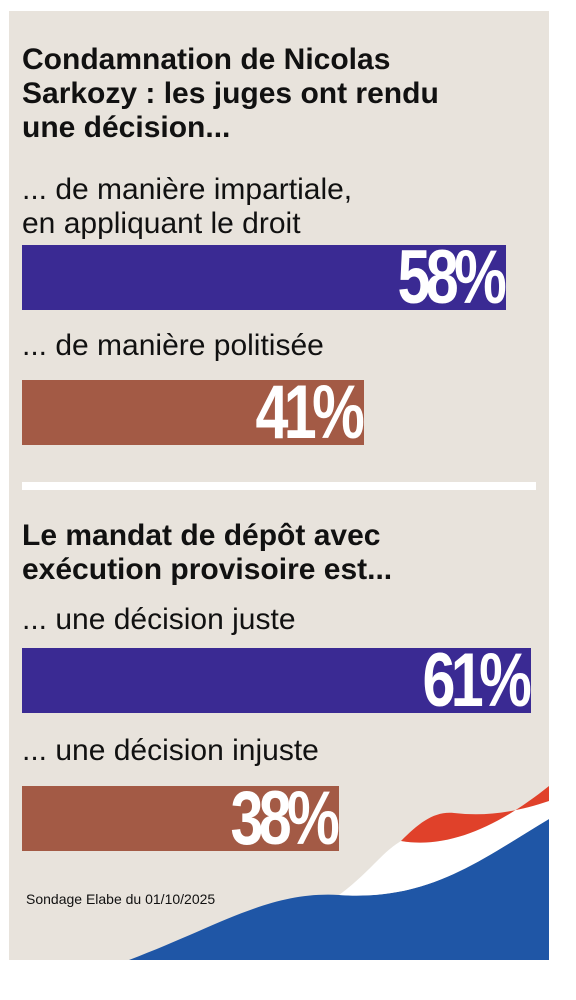 The image size is (576, 1000). Describe the element at coordinates (451, 277) in the screenshot. I see `chart-1-bar-impartiale-value: 58%` at that location.